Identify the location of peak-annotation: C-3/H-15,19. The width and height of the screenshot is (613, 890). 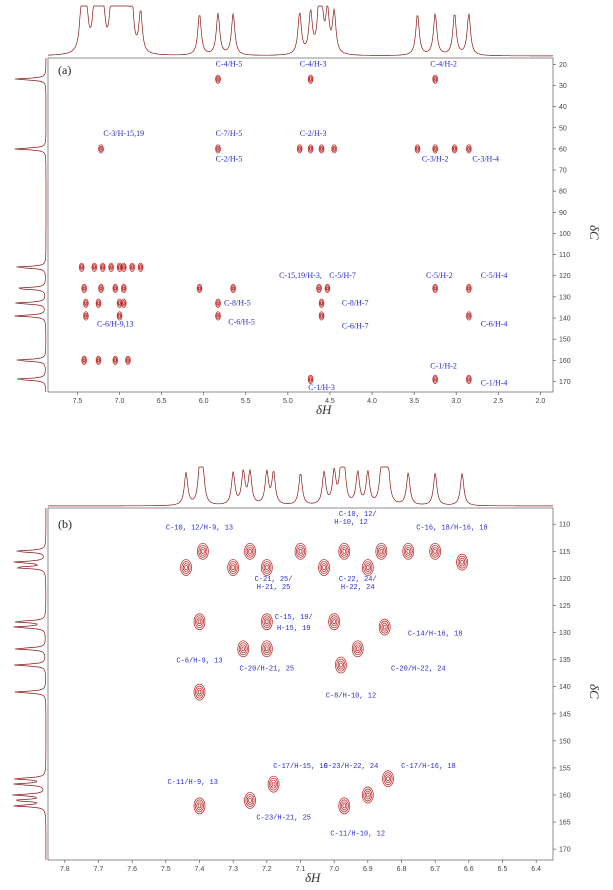
(123, 133).